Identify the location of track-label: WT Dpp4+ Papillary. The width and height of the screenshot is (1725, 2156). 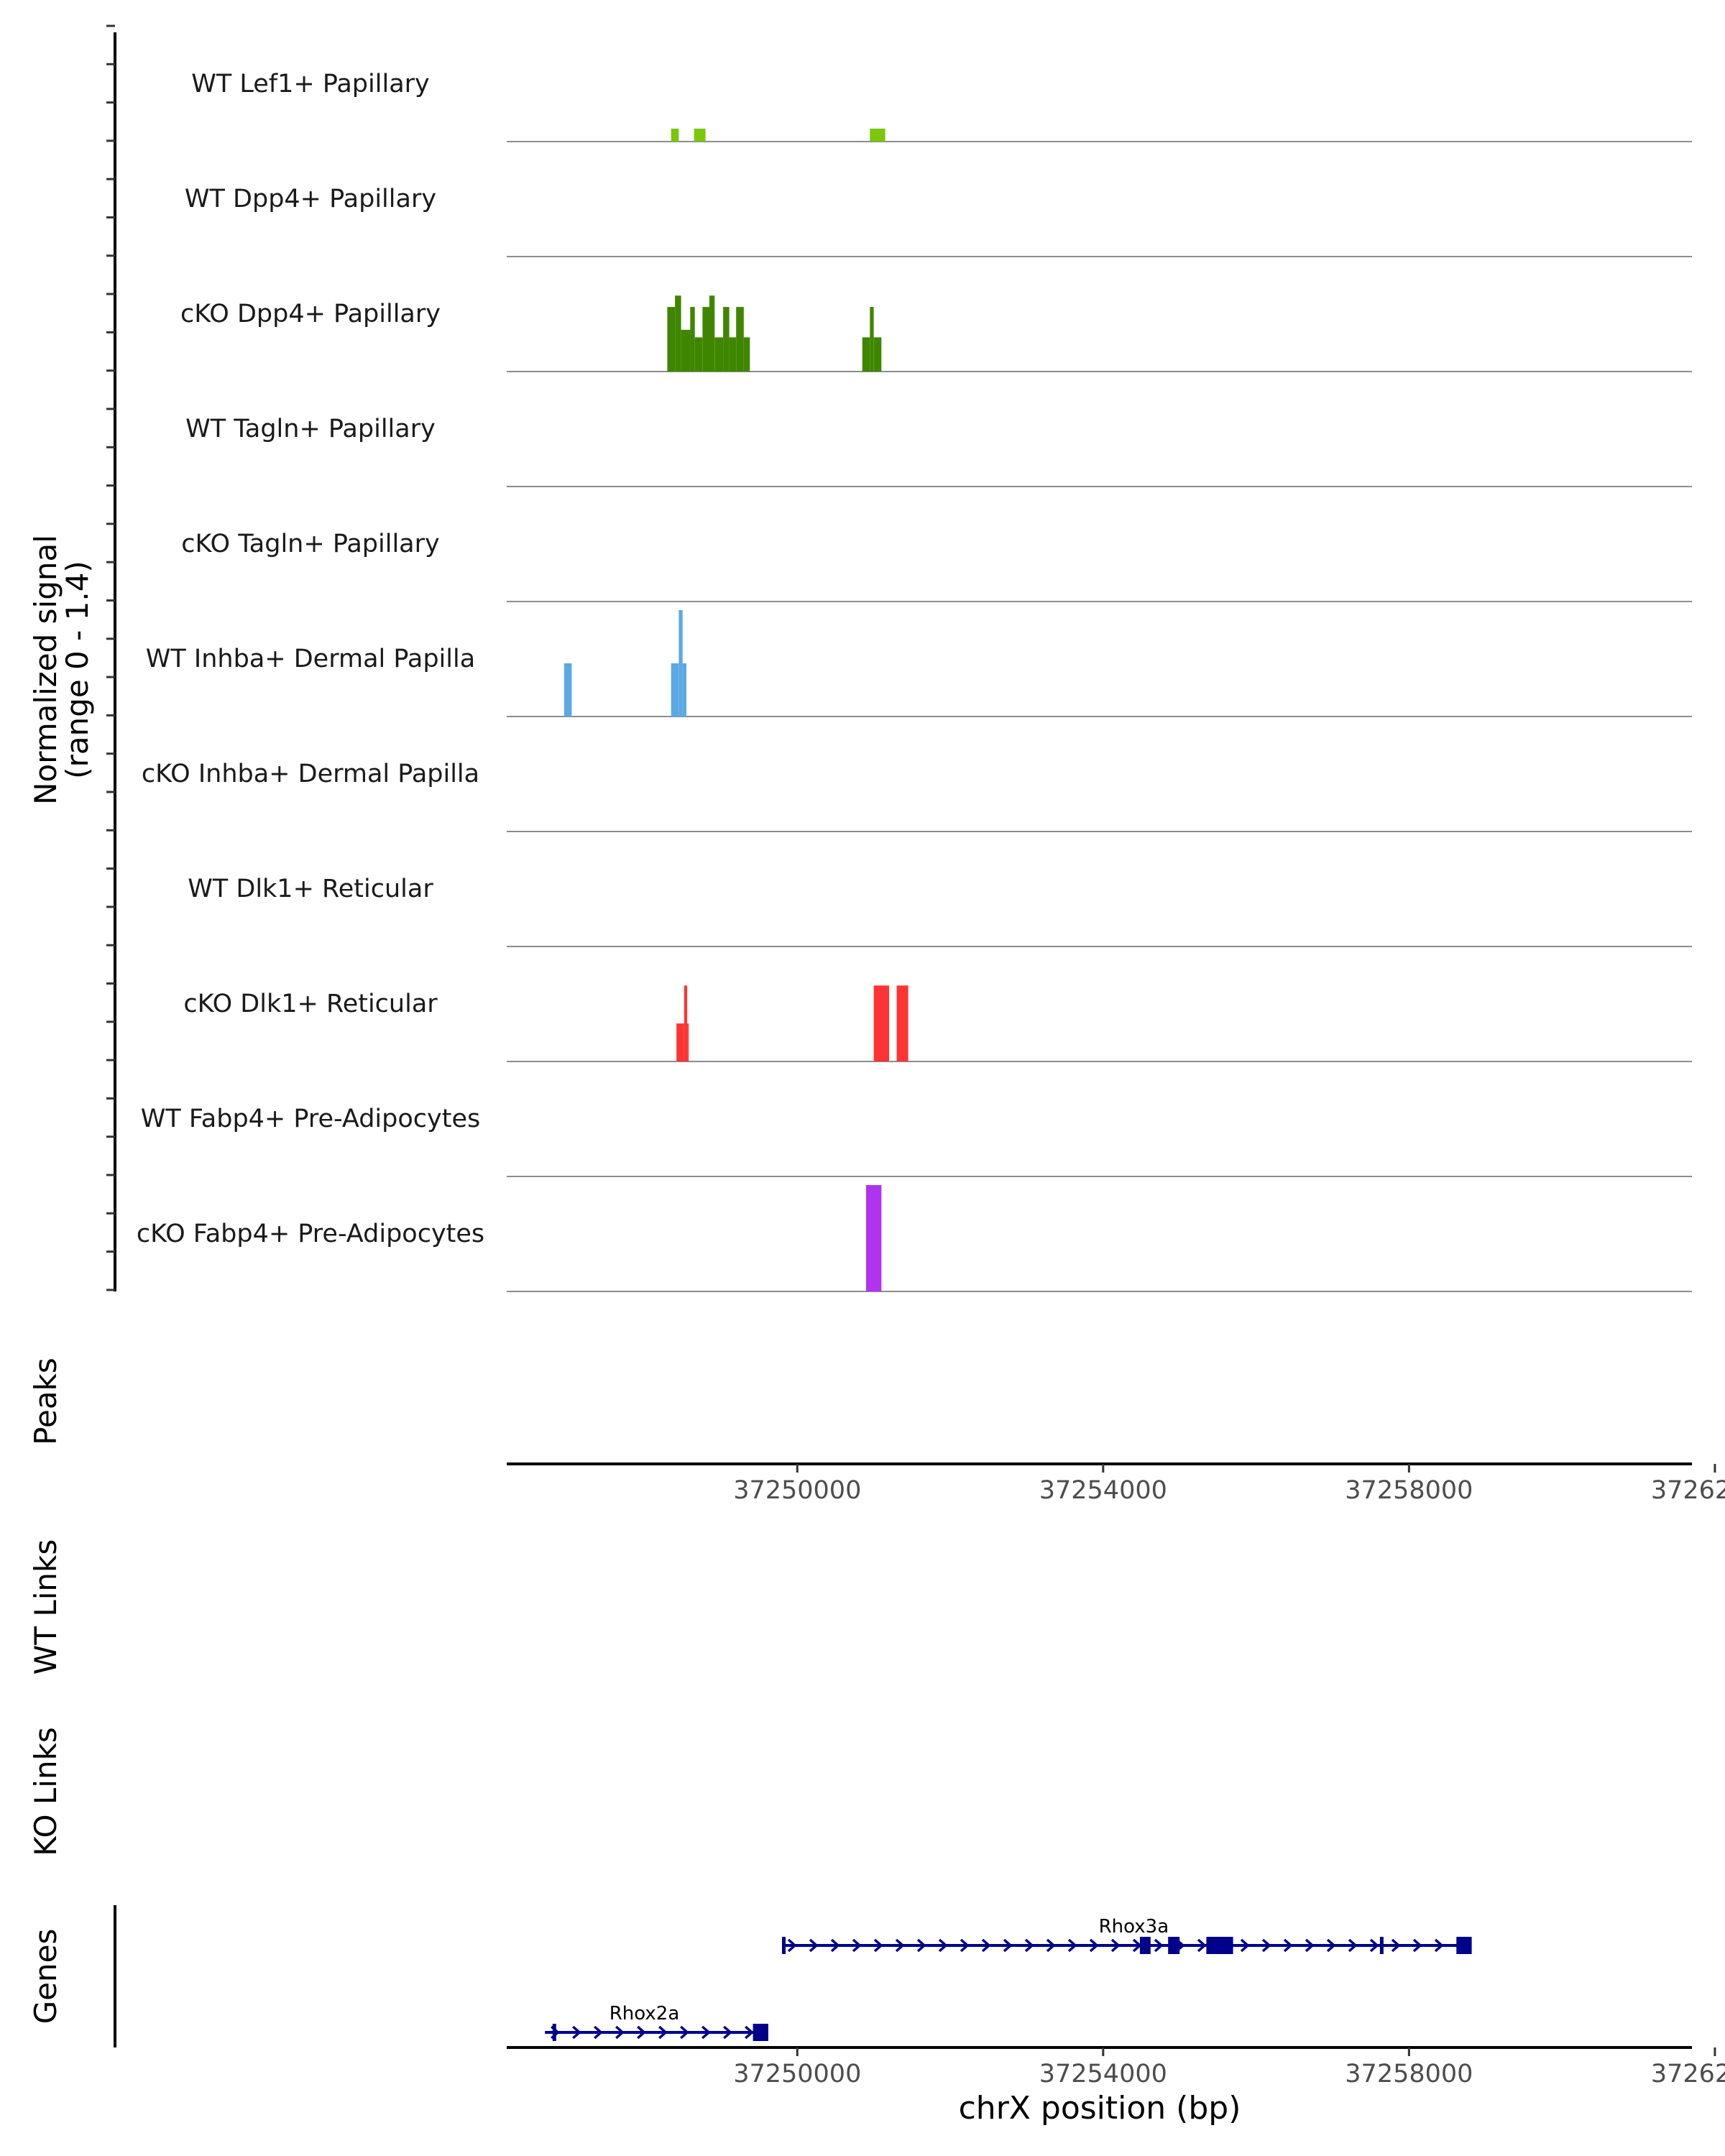
(310, 199).